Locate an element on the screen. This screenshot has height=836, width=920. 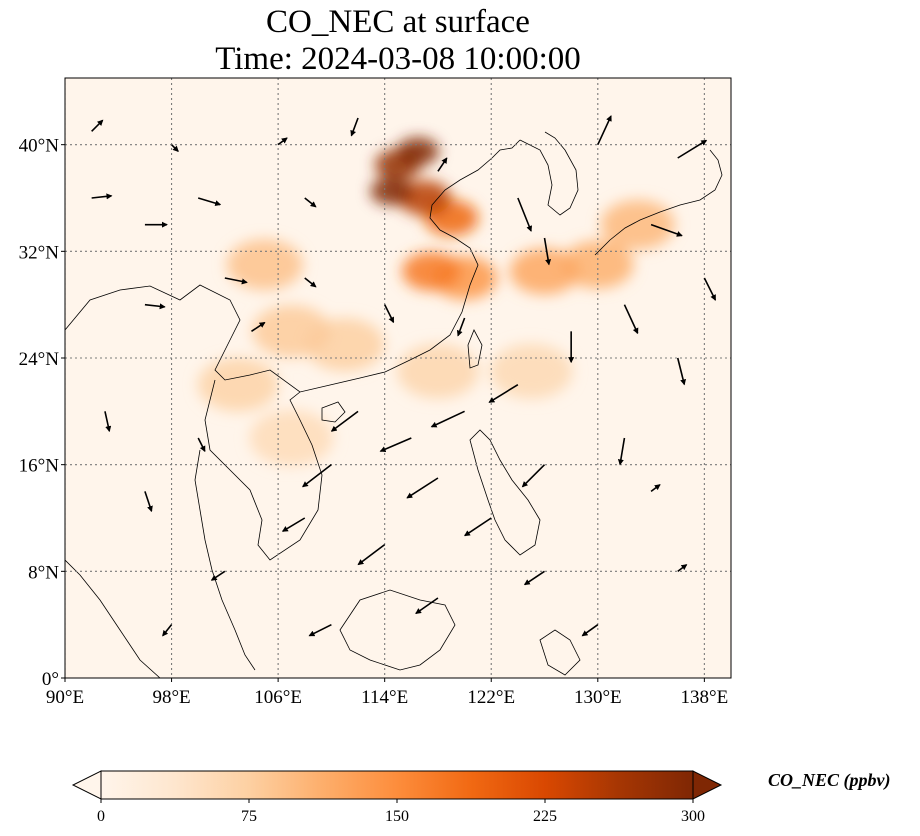
colorbar-ticks: 0 75 150 225 300 is located at coordinates (401, 812).